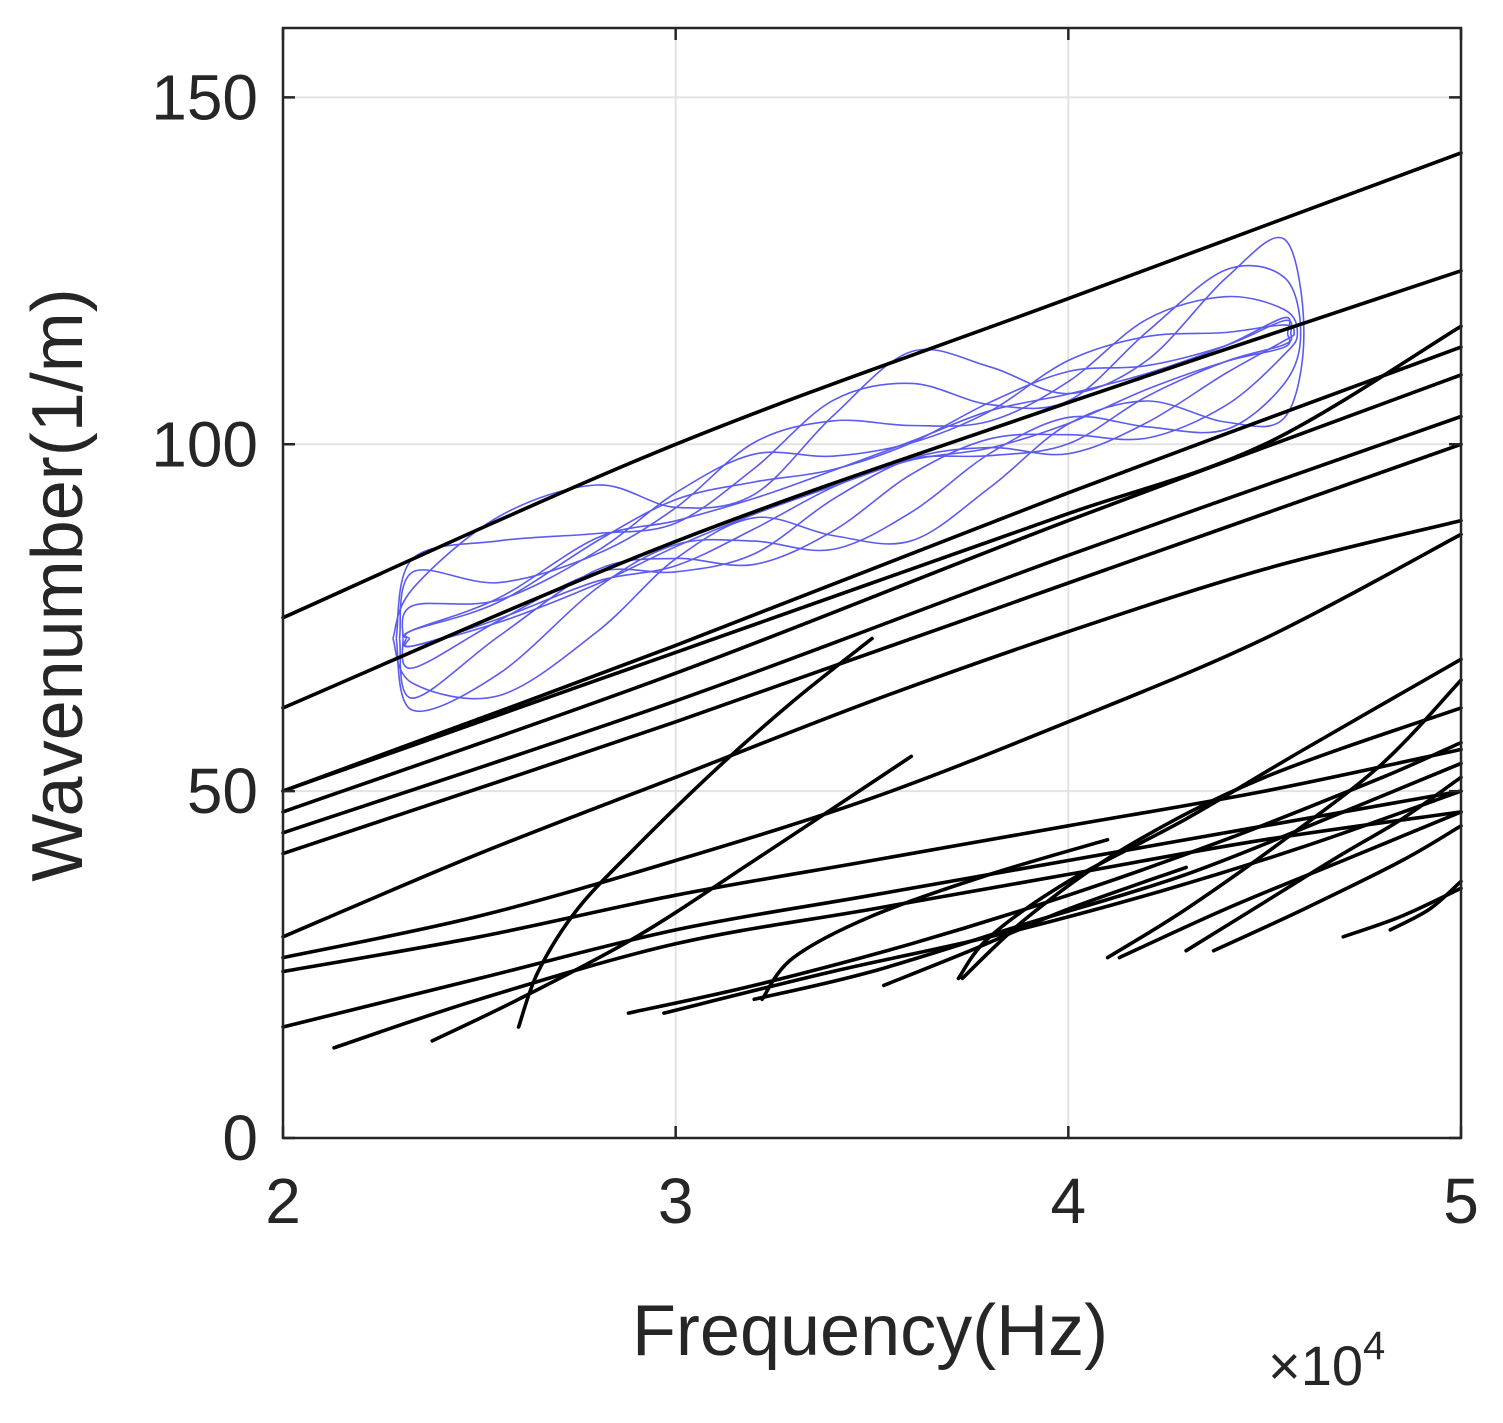 Image resolution: width=1503 pixels, height=1423 pixels. I want to click on x-axis-label: Frequency(Hz), so click(870, 1331).